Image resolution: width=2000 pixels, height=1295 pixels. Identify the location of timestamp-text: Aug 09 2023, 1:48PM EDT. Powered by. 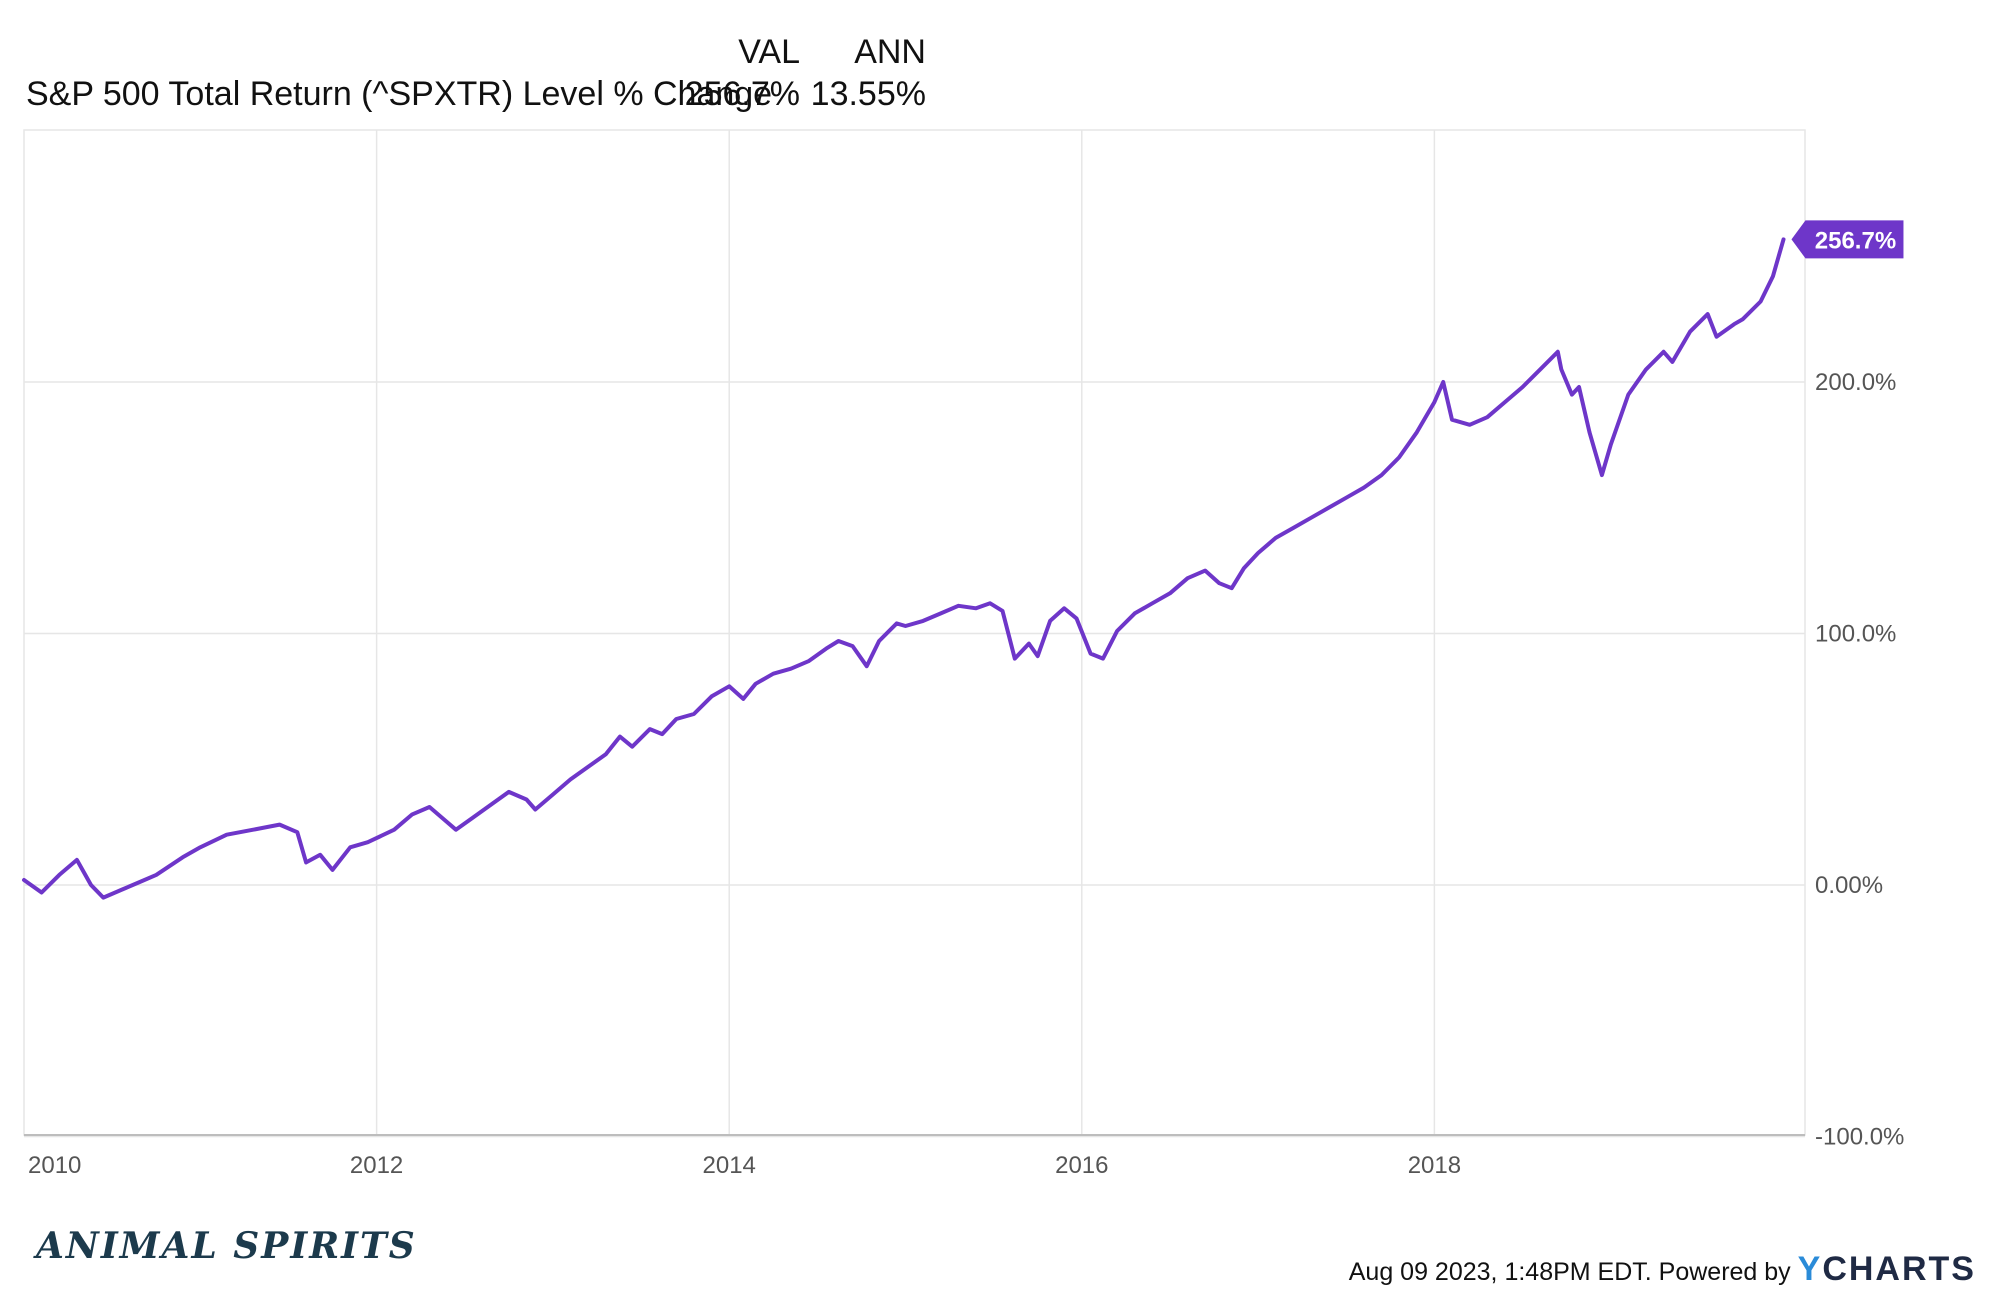
(1569, 1272).